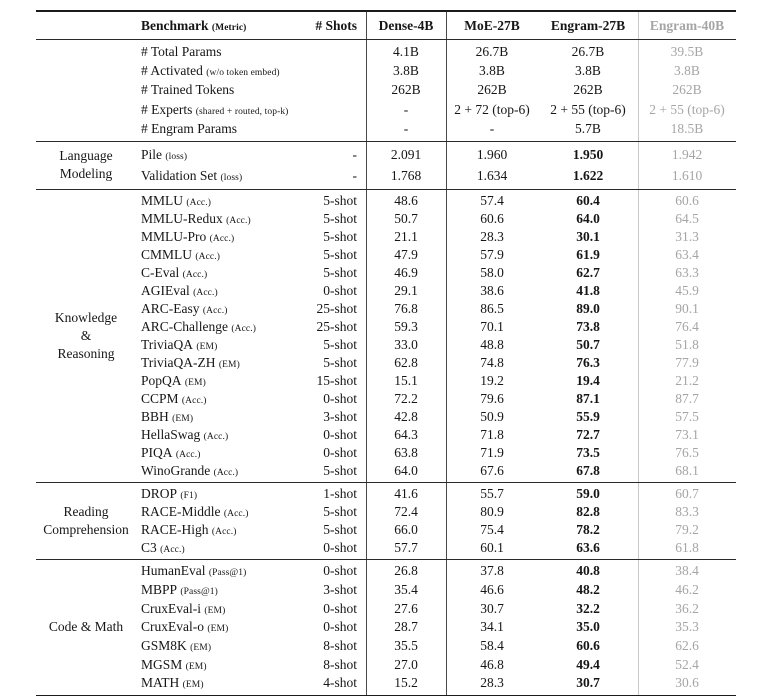 The image size is (771, 696). I want to click on value-moe-27b: 262B, so click(492, 90).